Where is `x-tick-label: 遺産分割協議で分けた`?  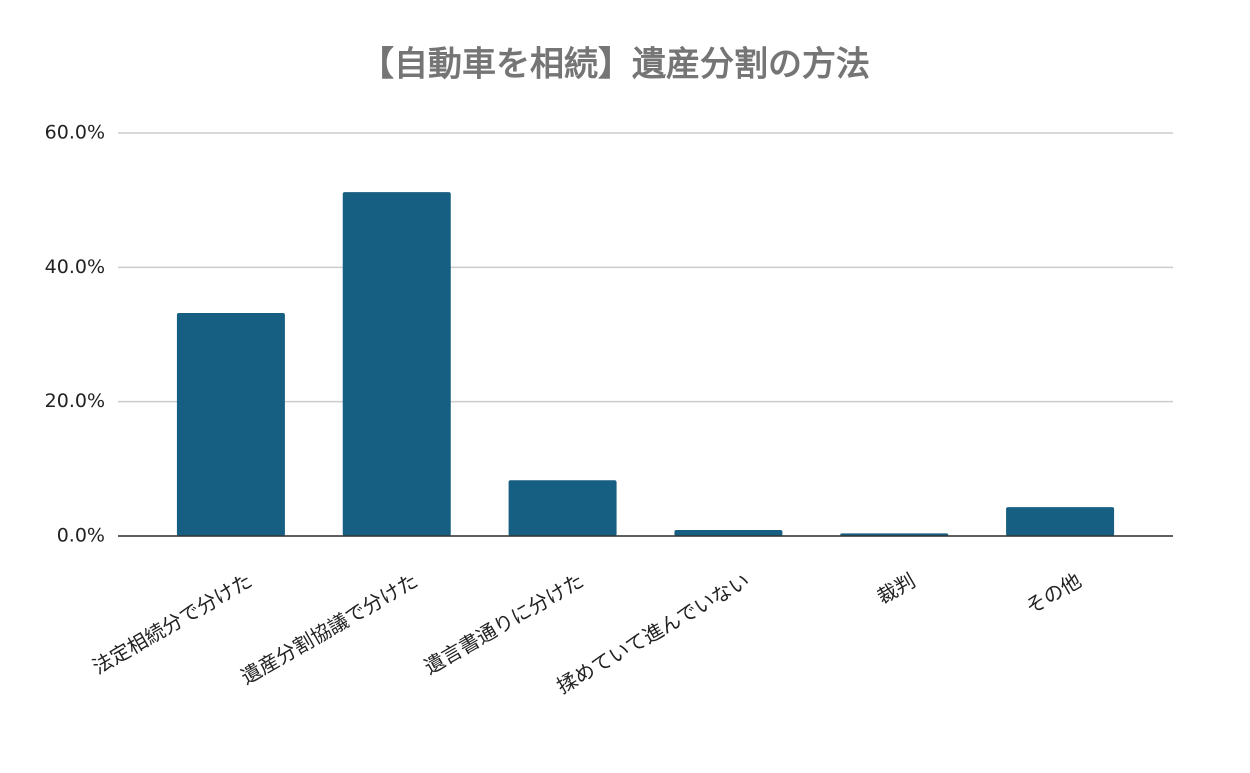
x-tick-label: 遺産分割協議で分けた is located at coordinates (329, 628).